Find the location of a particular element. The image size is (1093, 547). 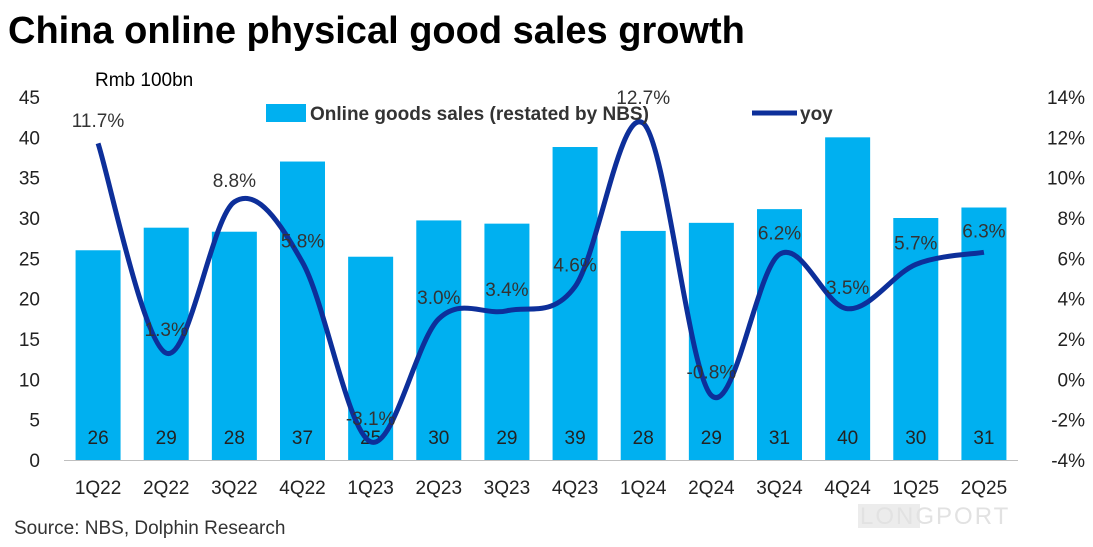

bar-3Q22 is located at coordinates (234, 345).